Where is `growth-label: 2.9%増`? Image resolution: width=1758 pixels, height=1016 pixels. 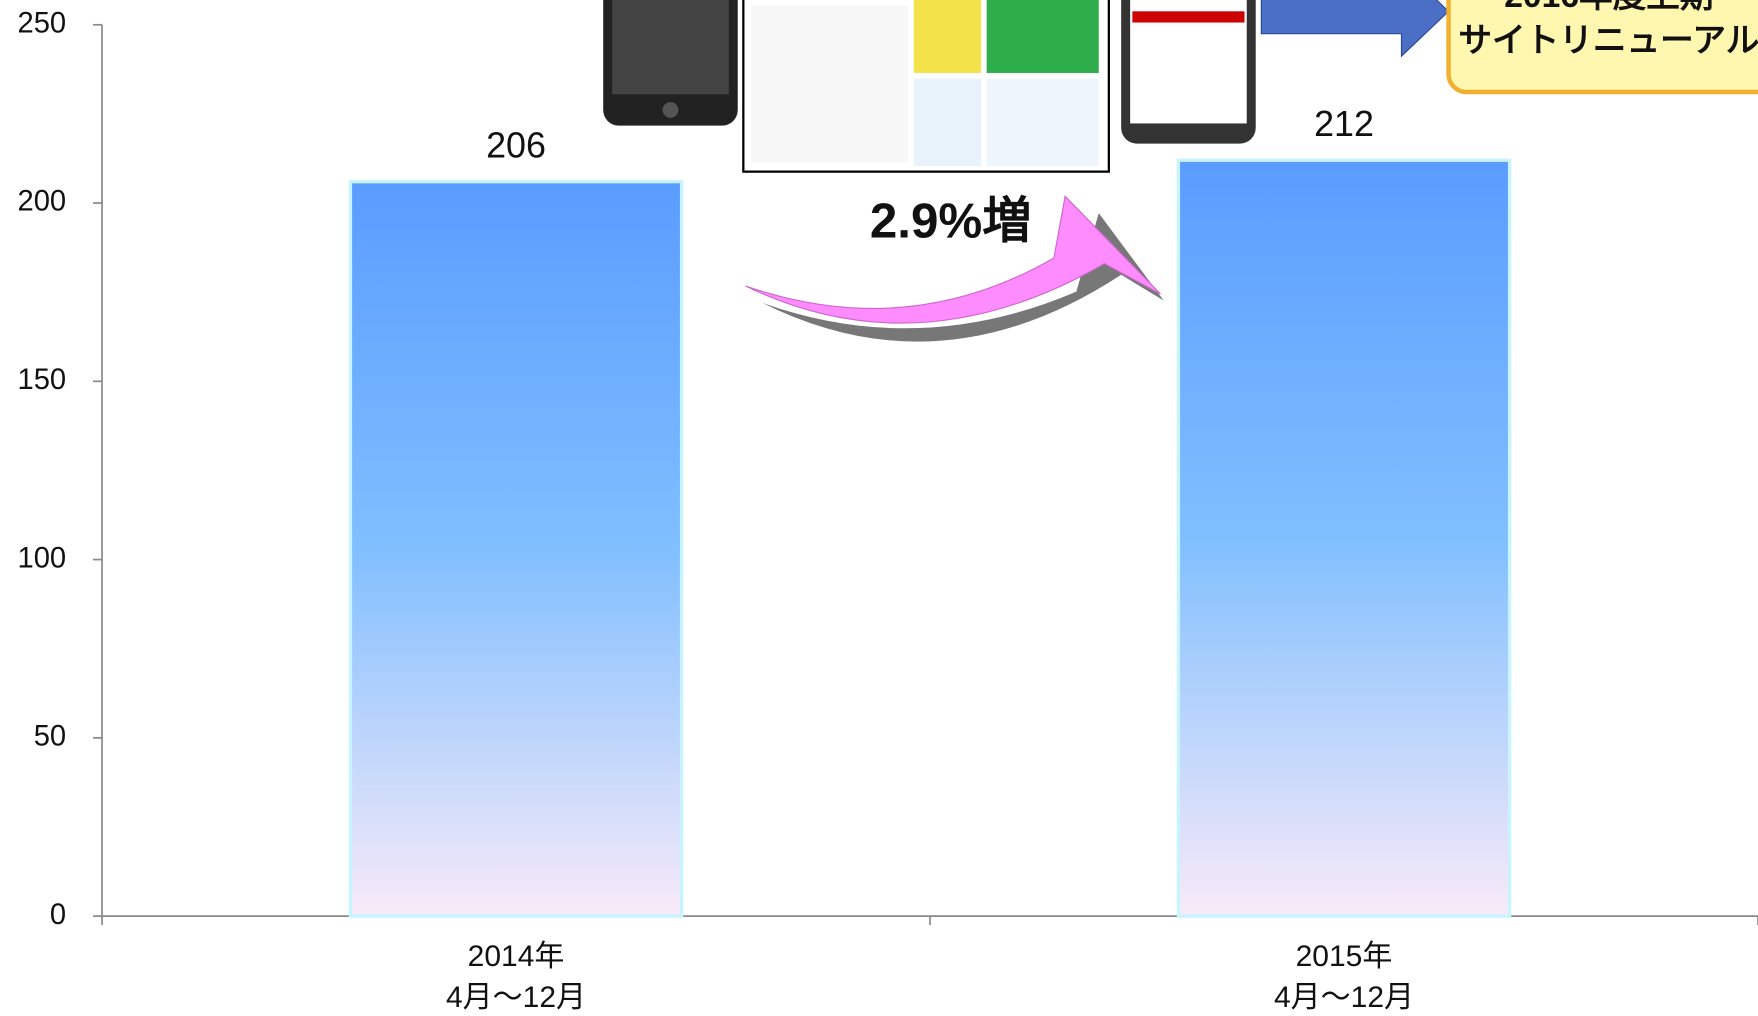 growth-label: 2.9%増 is located at coordinates (951, 220).